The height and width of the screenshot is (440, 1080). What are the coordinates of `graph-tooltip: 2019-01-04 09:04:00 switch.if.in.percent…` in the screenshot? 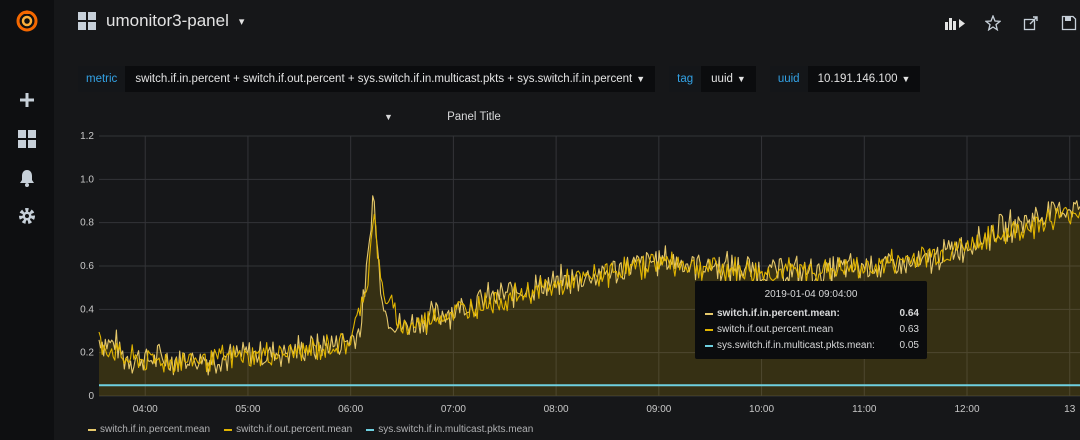 It's located at (811, 320).